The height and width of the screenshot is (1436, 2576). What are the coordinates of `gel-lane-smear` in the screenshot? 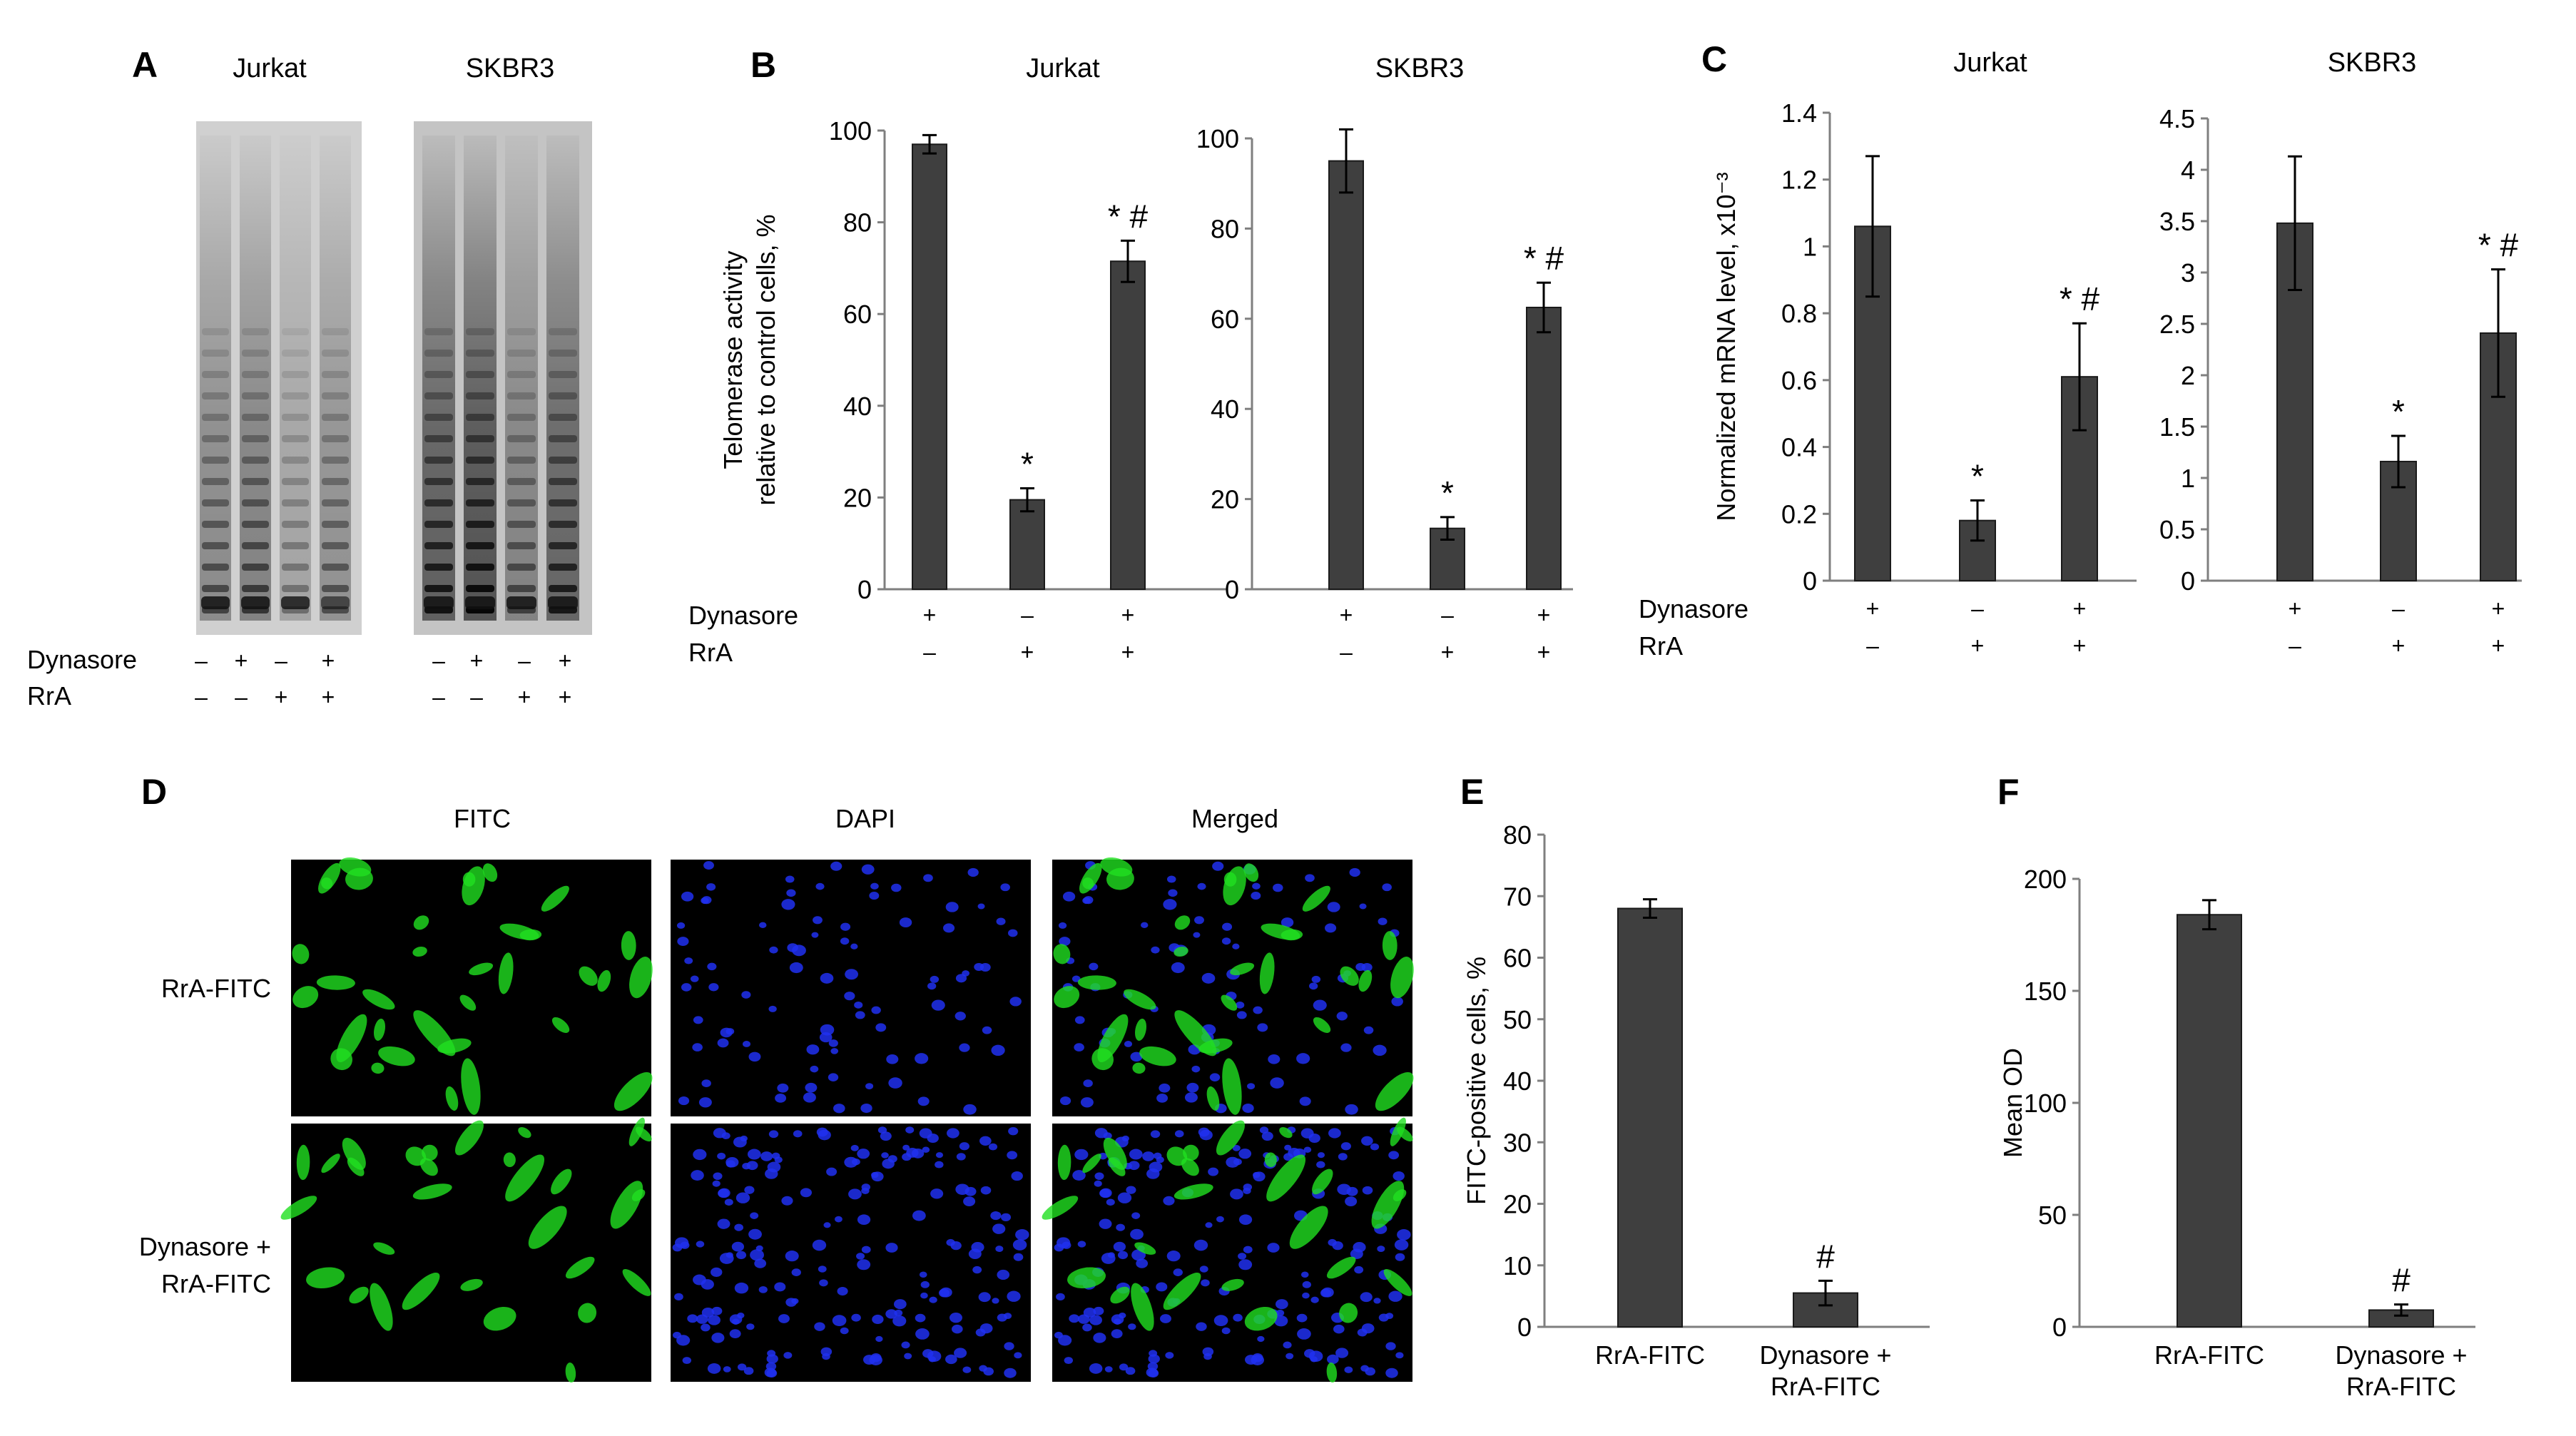 It's located at (295, 378).